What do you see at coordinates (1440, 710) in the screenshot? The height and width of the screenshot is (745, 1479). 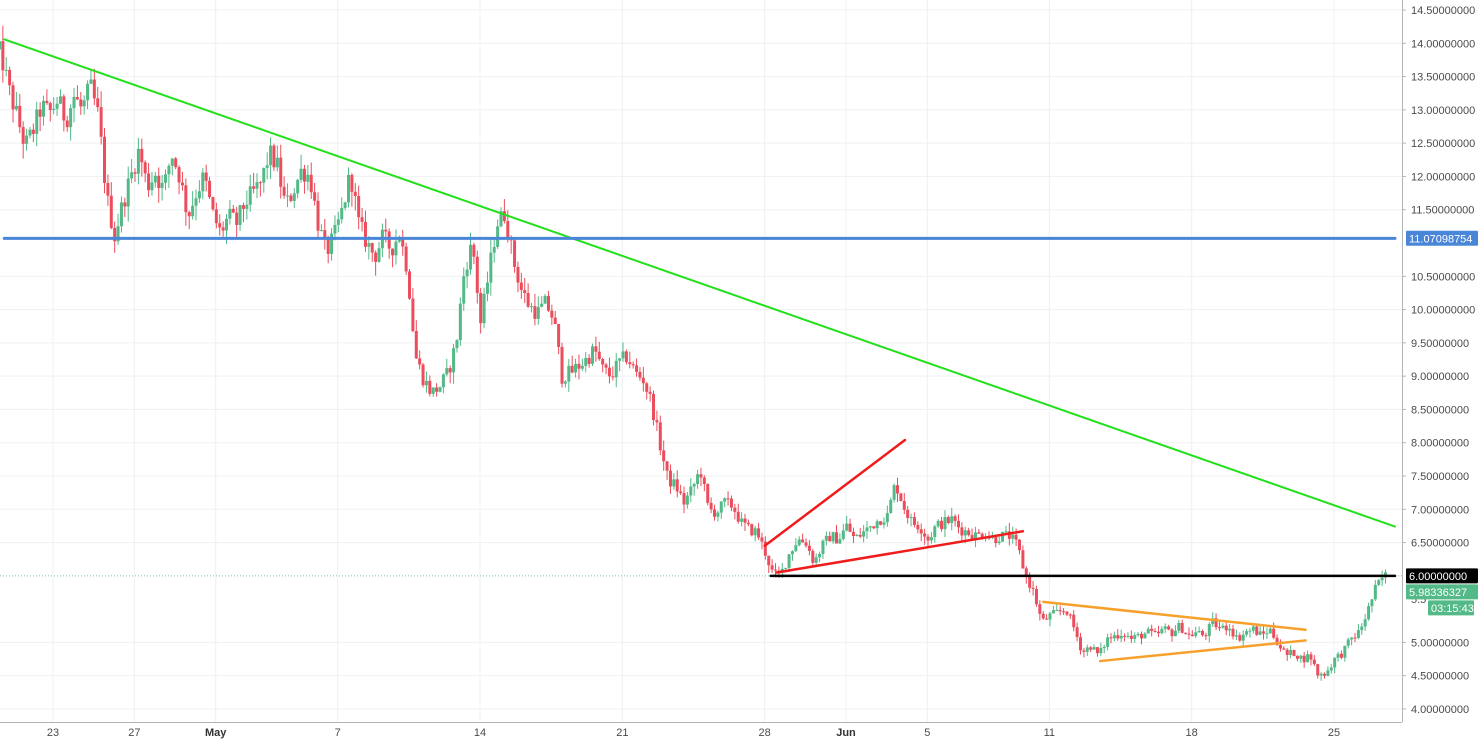 I see `y-tick-label: 4.00000000` at bounding box center [1440, 710].